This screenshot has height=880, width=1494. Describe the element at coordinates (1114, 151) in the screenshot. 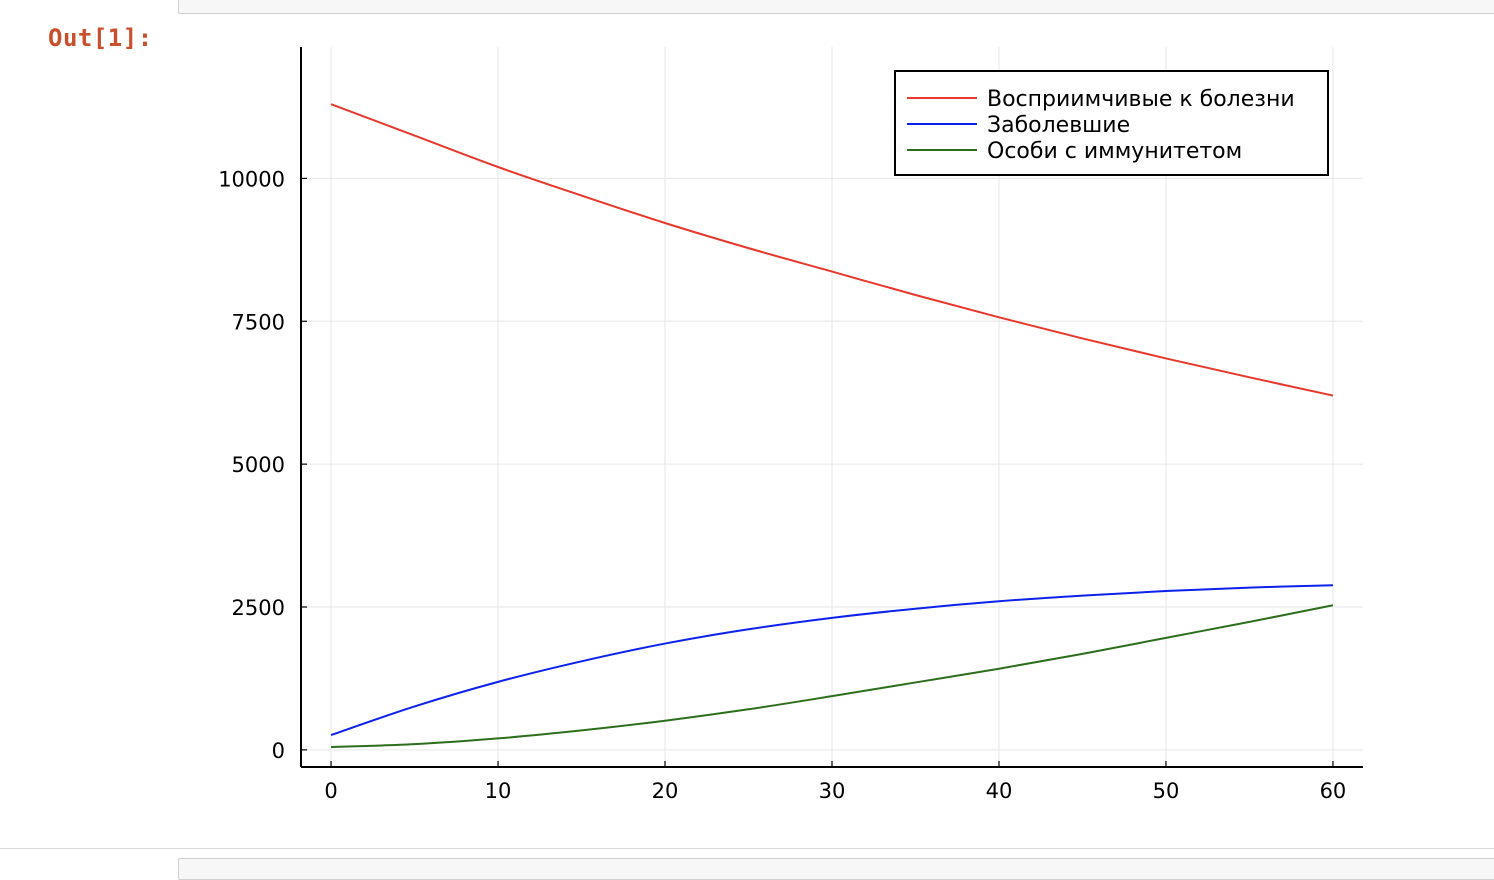

I see `legend-label-3: Особи с иммунитетом` at that location.